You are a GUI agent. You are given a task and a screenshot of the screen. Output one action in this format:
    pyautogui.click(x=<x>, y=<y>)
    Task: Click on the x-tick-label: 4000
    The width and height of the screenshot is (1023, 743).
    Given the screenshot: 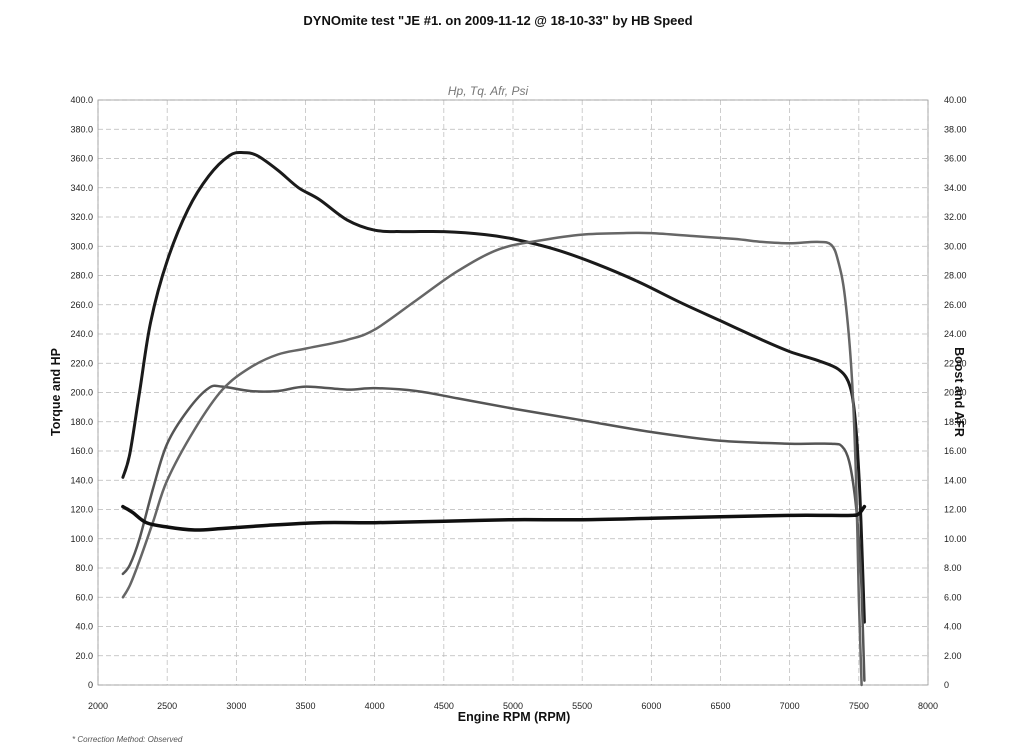 What is the action you would take?
    pyautogui.click(x=375, y=706)
    